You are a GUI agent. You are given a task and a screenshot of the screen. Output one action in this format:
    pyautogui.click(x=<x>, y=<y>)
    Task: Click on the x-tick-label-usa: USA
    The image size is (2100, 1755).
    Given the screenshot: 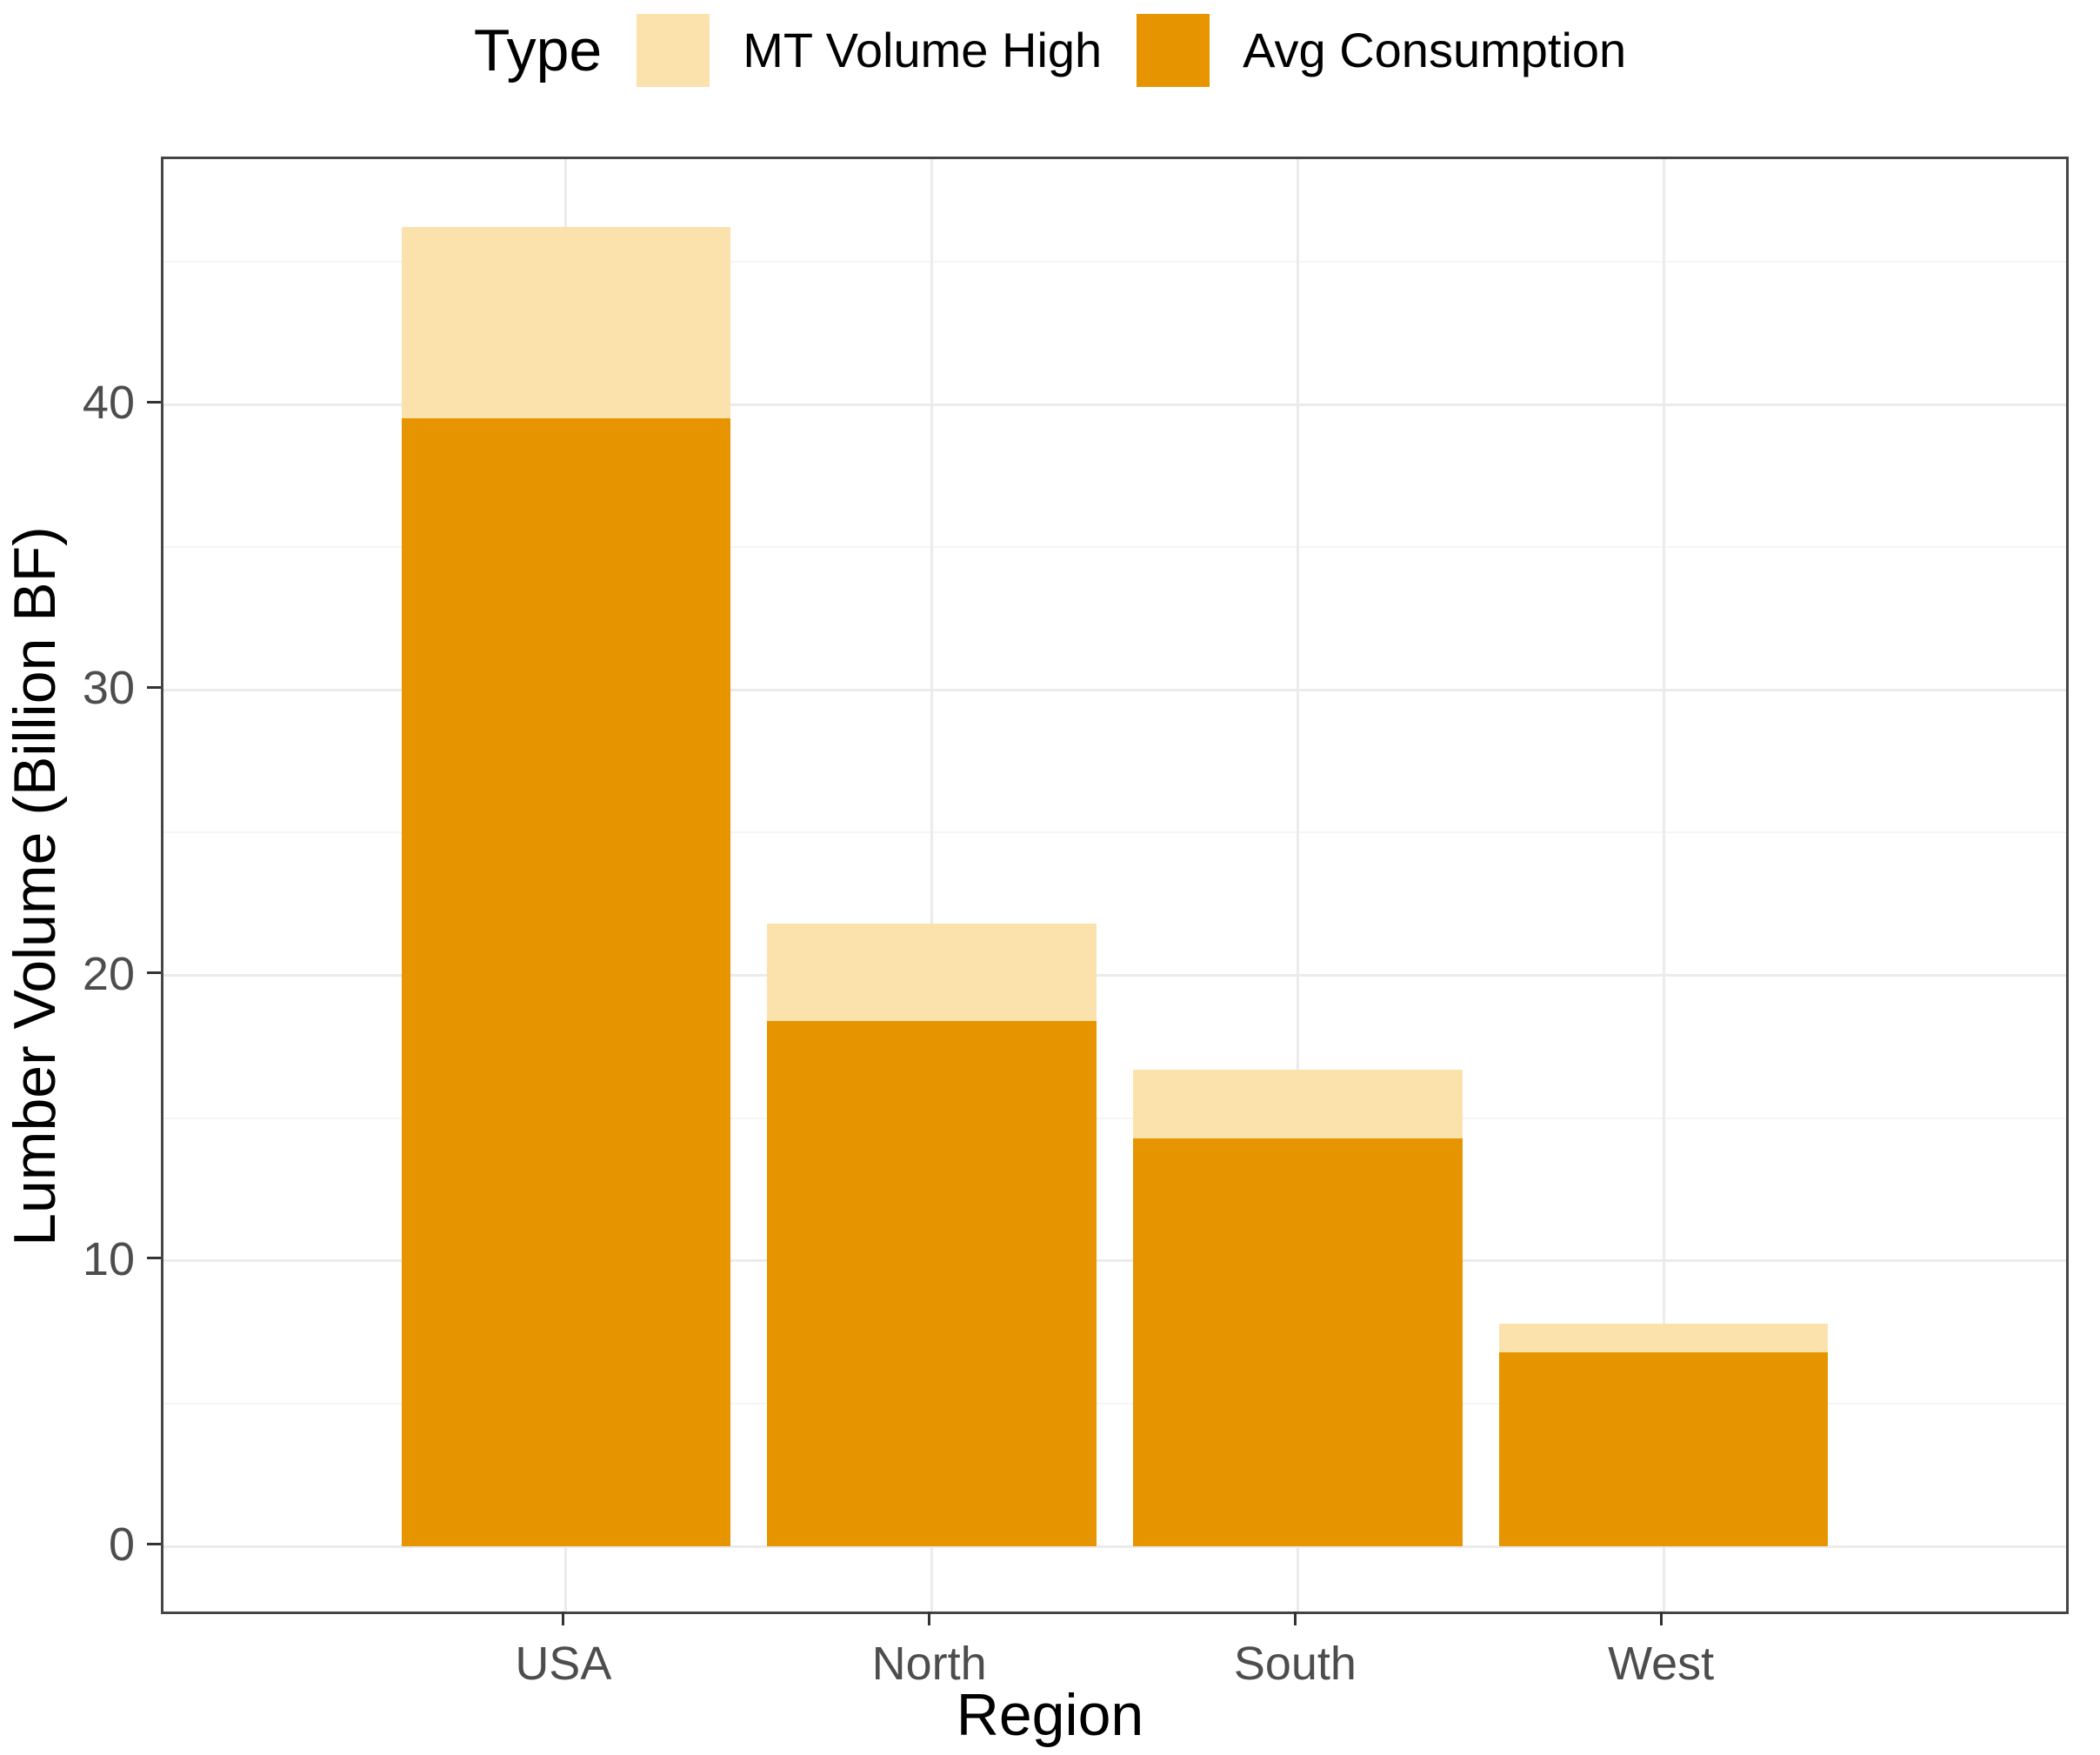 What is the action you would take?
    pyautogui.click(x=563, y=1664)
    